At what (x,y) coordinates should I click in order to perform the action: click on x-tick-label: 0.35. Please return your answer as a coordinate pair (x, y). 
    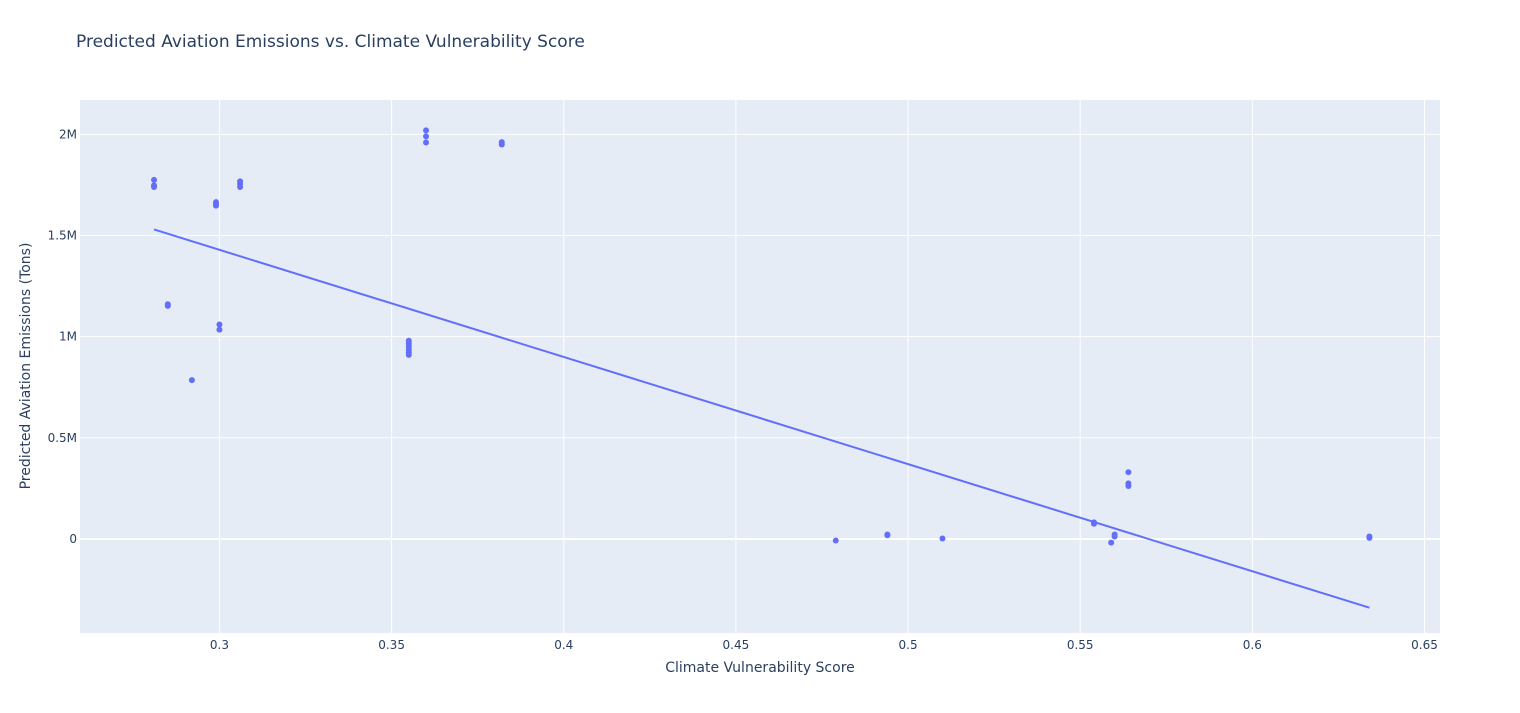
    Looking at the image, I should click on (391, 645).